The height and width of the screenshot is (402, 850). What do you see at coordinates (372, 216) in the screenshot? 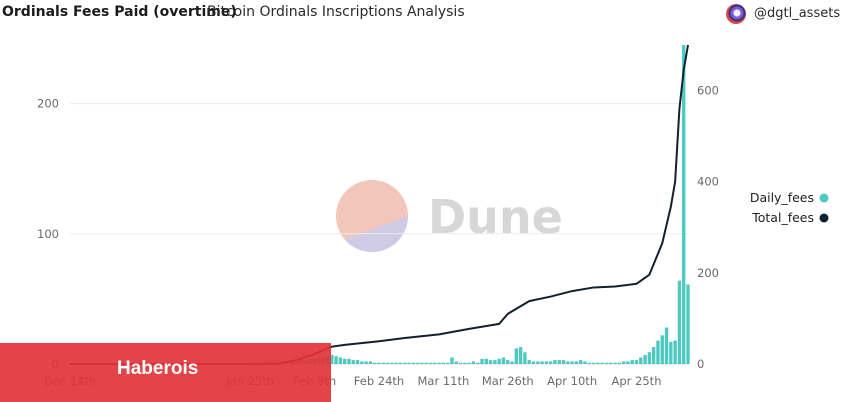
I see `dune-logo-icon` at bounding box center [372, 216].